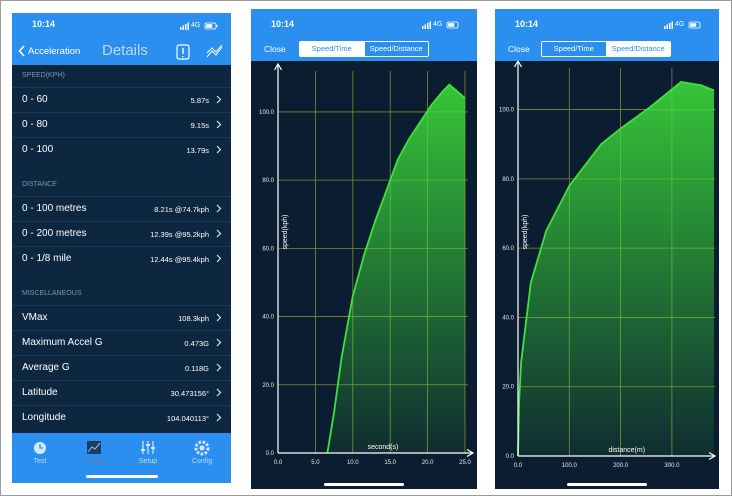  I want to click on list-row: 0 - 200 metres 12.39s @95.2kph, so click(121, 233).